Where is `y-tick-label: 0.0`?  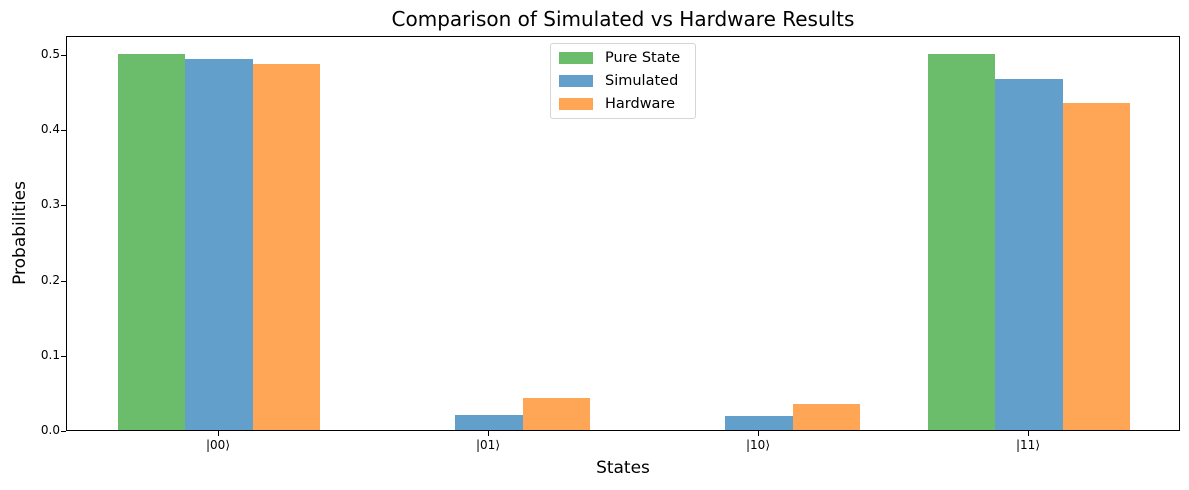 y-tick-label: 0.0 is located at coordinates (50, 430).